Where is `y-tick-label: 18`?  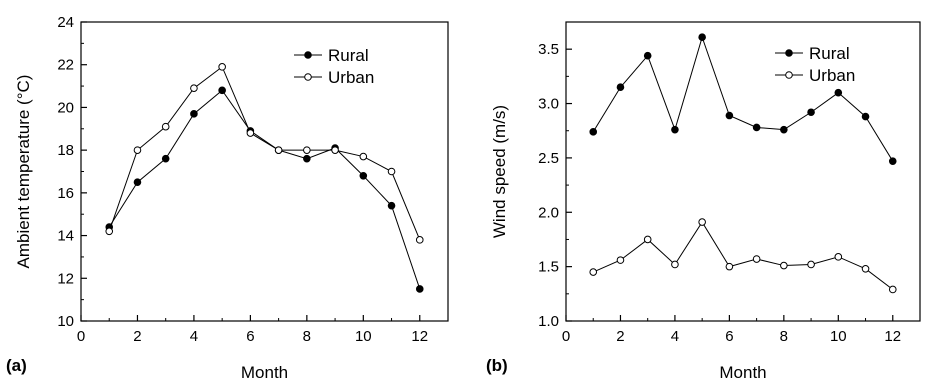 y-tick-label: 18 is located at coordinates (65, 150).